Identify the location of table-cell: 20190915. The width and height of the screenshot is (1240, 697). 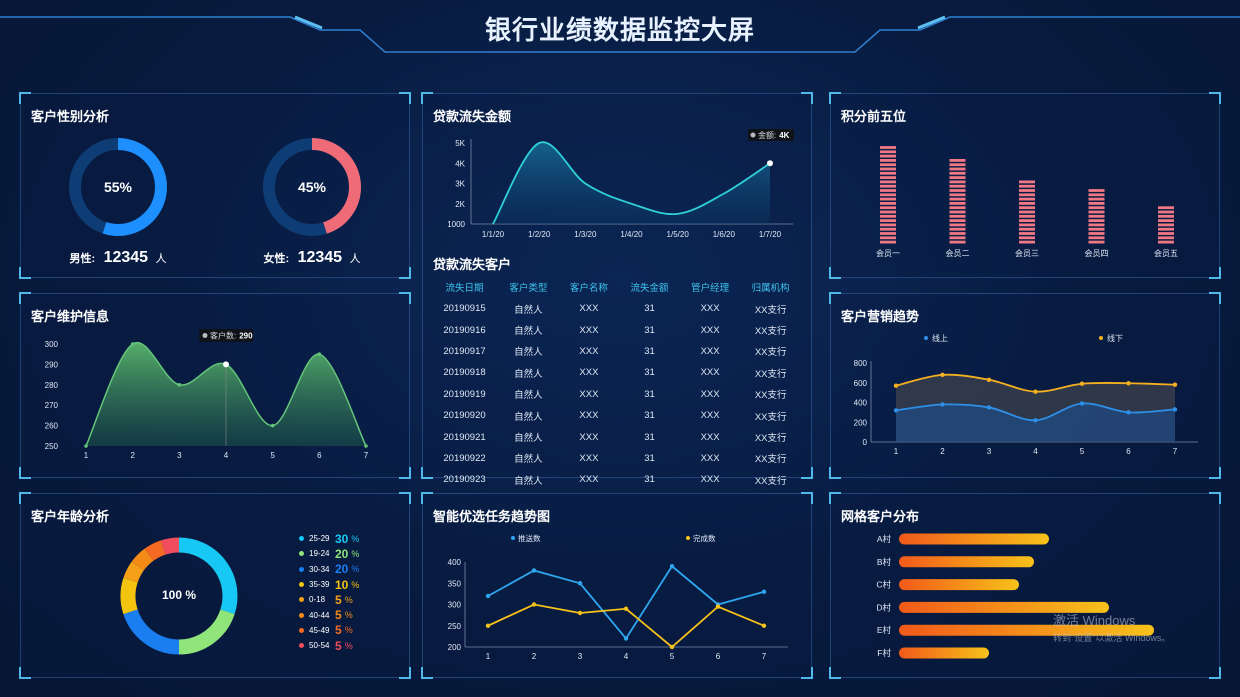
(464, 309).